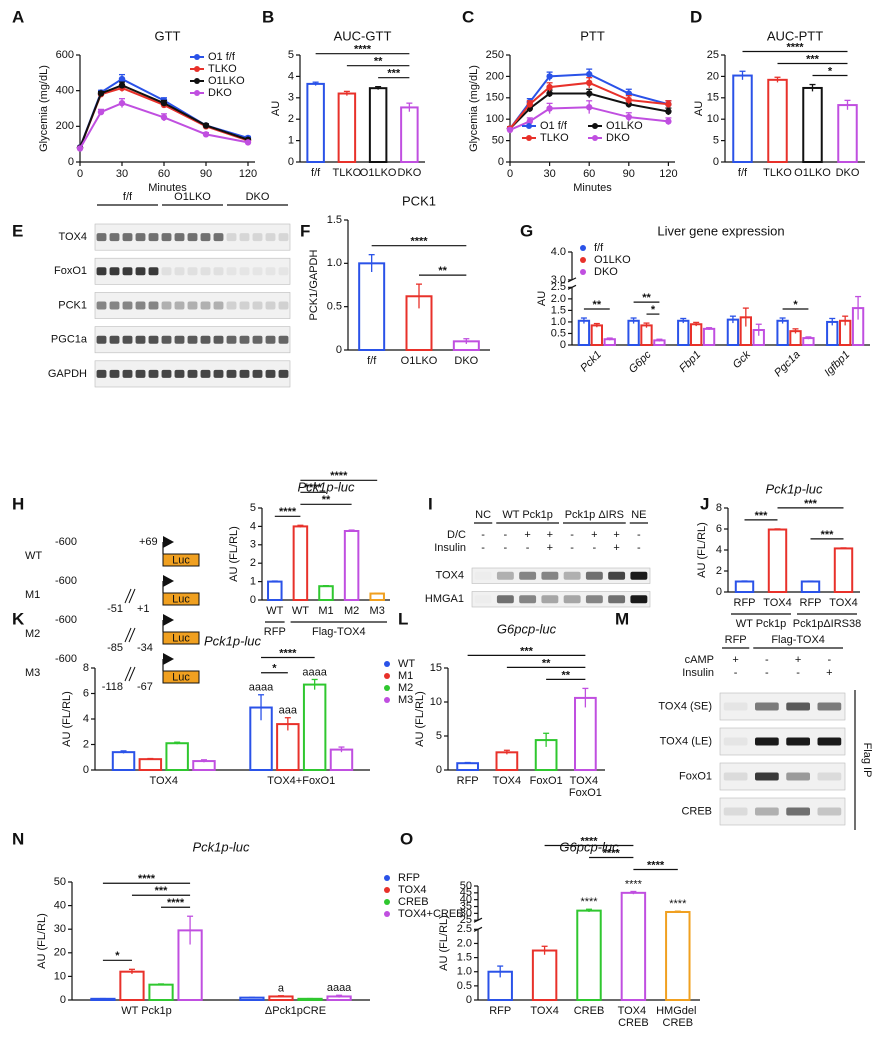  What do you see at coordinates (258, 197) in the screenshot?
I see `blot-group-label: DKO` at bounding box center [258, 197].